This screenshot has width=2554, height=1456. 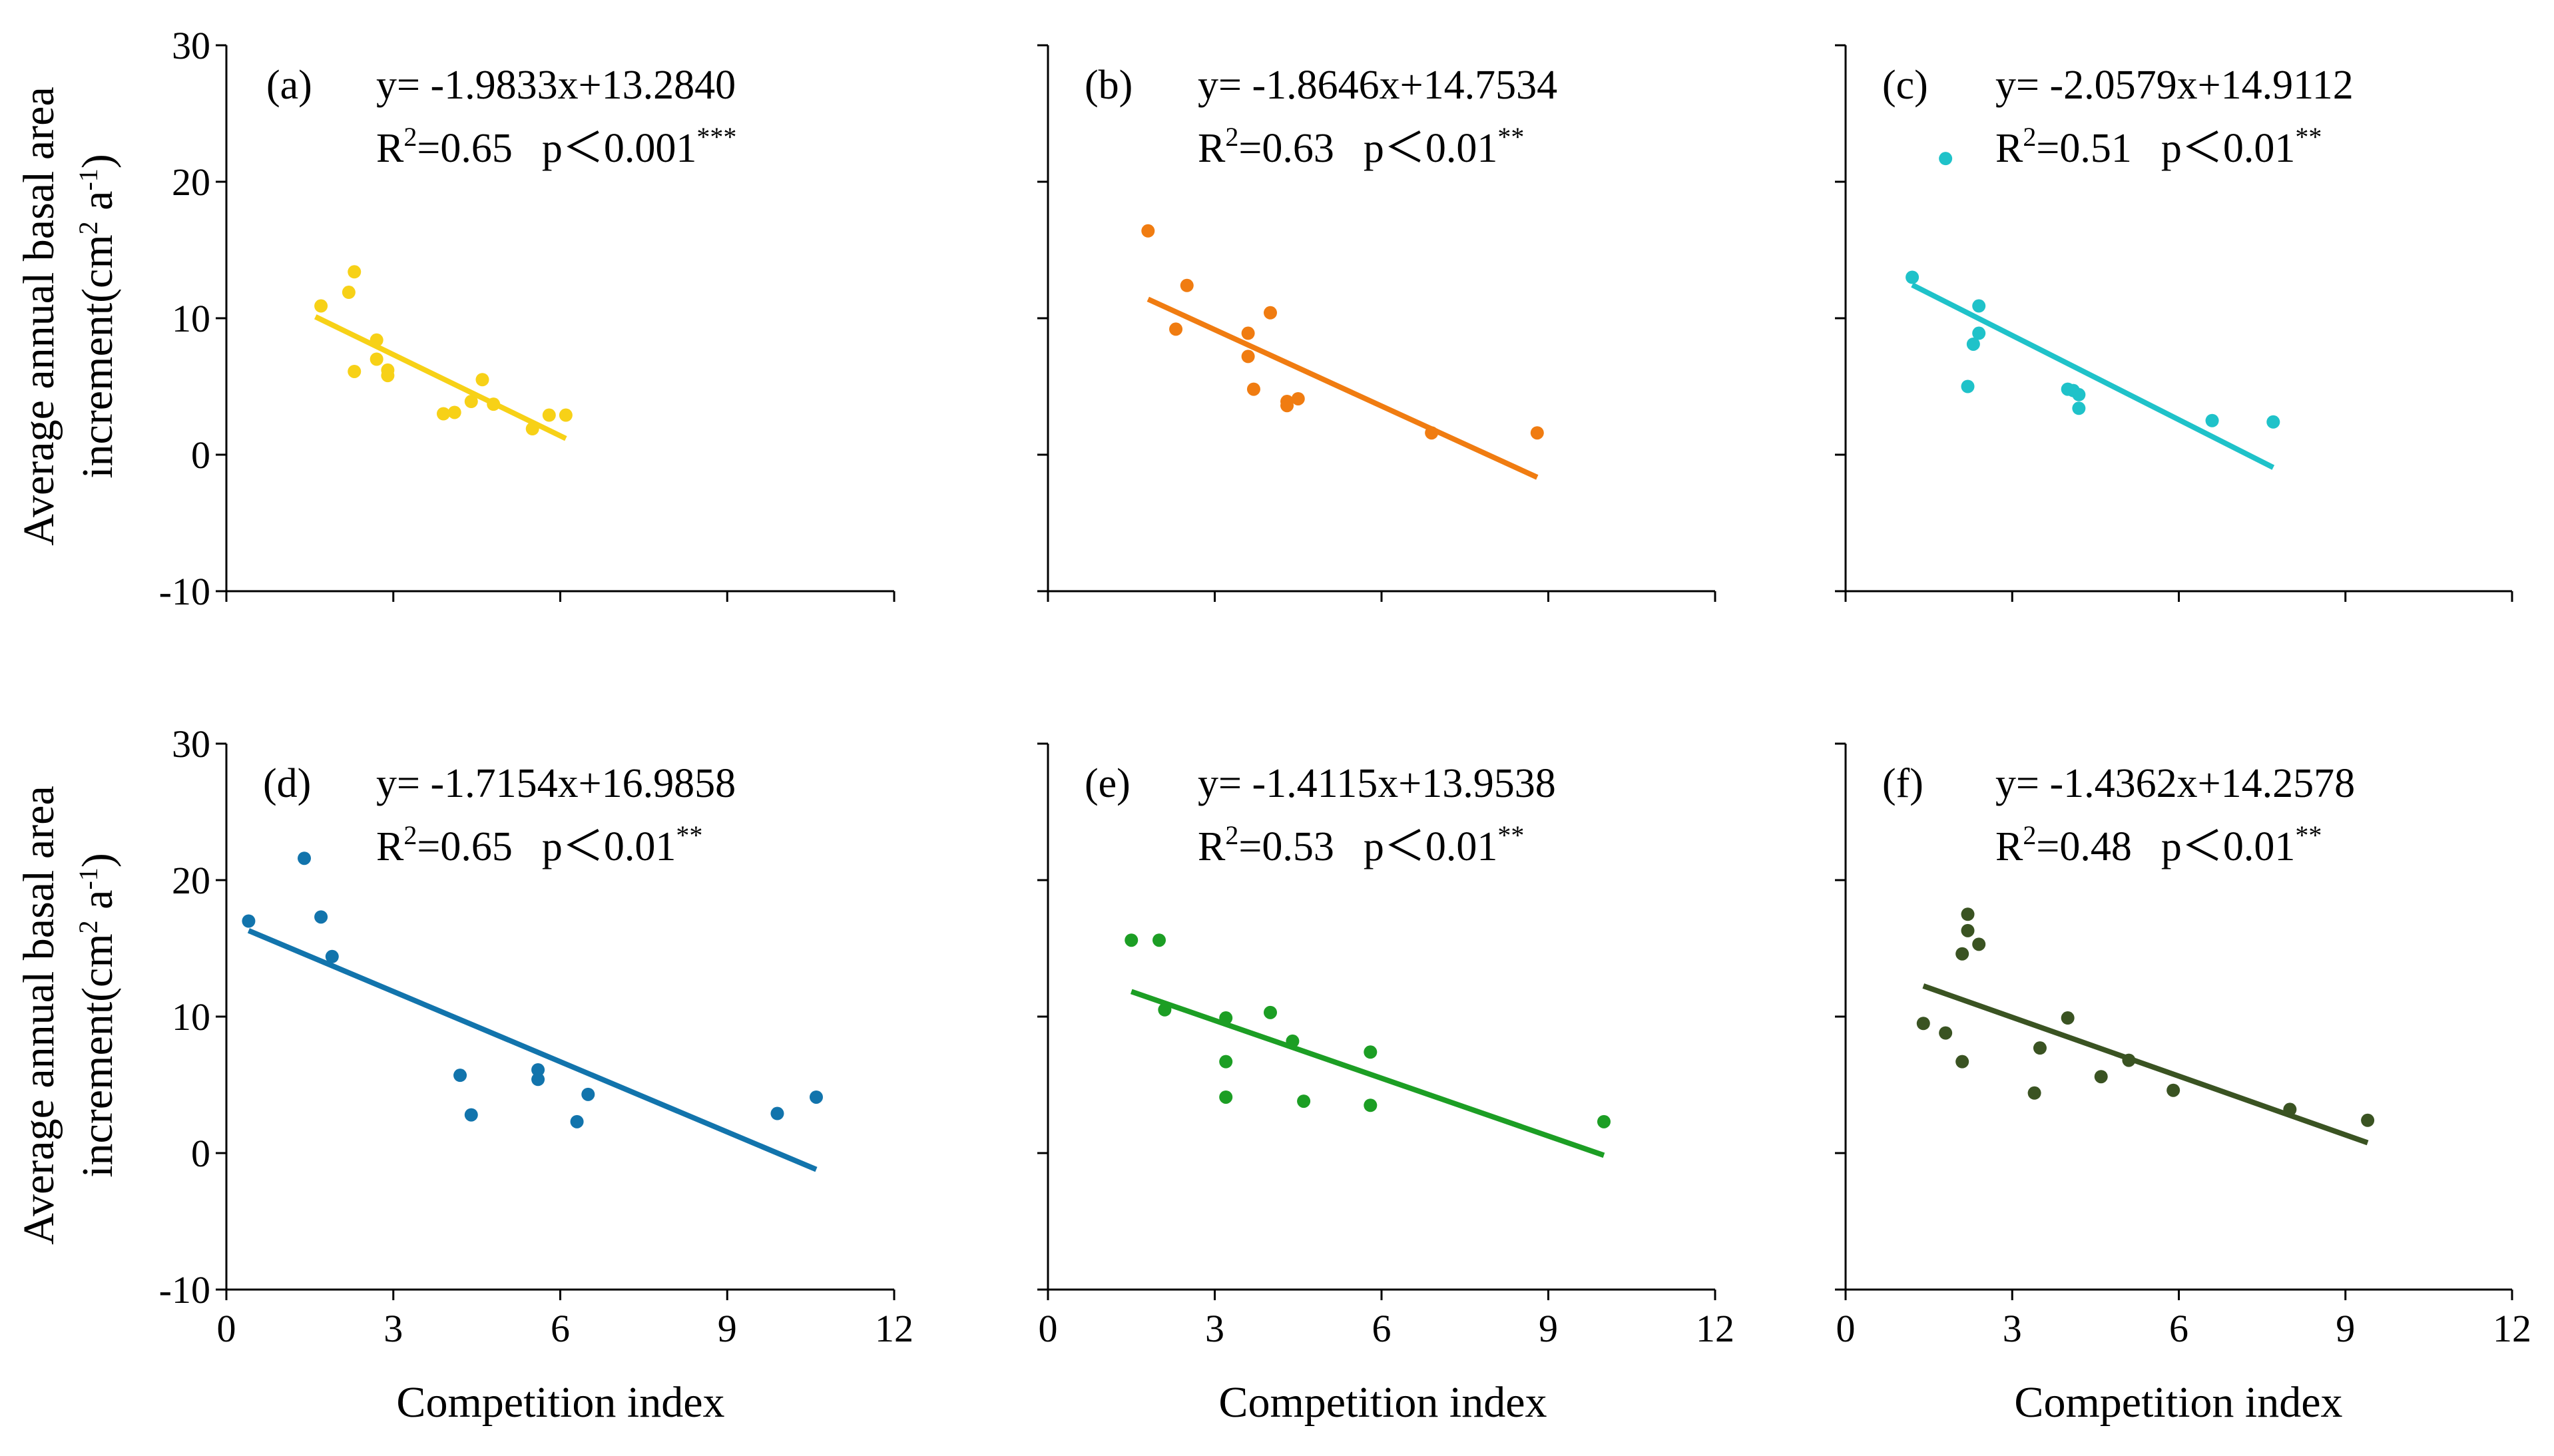 I want to click on panel-a-regression-line, so click(x=440, y=378).